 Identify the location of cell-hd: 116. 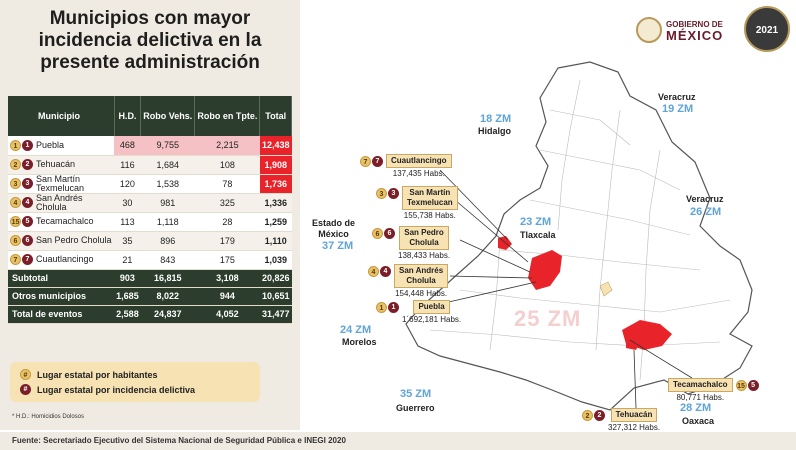
(127, 165).